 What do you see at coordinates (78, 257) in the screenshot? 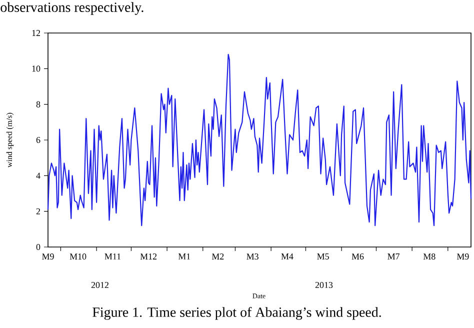
I see `x-tick-label: M10` at bounding box center [78, 257].